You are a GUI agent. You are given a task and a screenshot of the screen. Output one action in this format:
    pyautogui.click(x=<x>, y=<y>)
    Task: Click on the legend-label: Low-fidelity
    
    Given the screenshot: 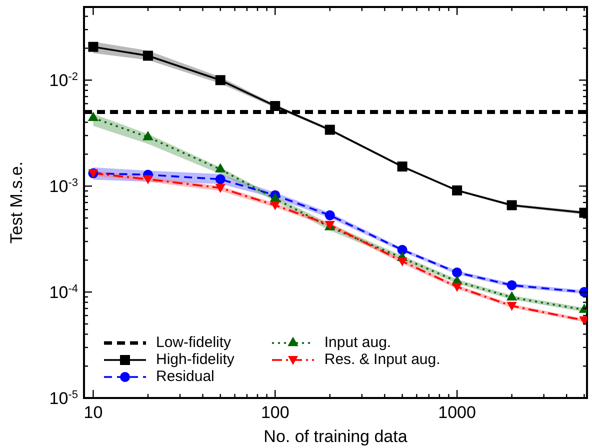 What is the action you would take?
    pyautogui.click(x=194, y=342)
    